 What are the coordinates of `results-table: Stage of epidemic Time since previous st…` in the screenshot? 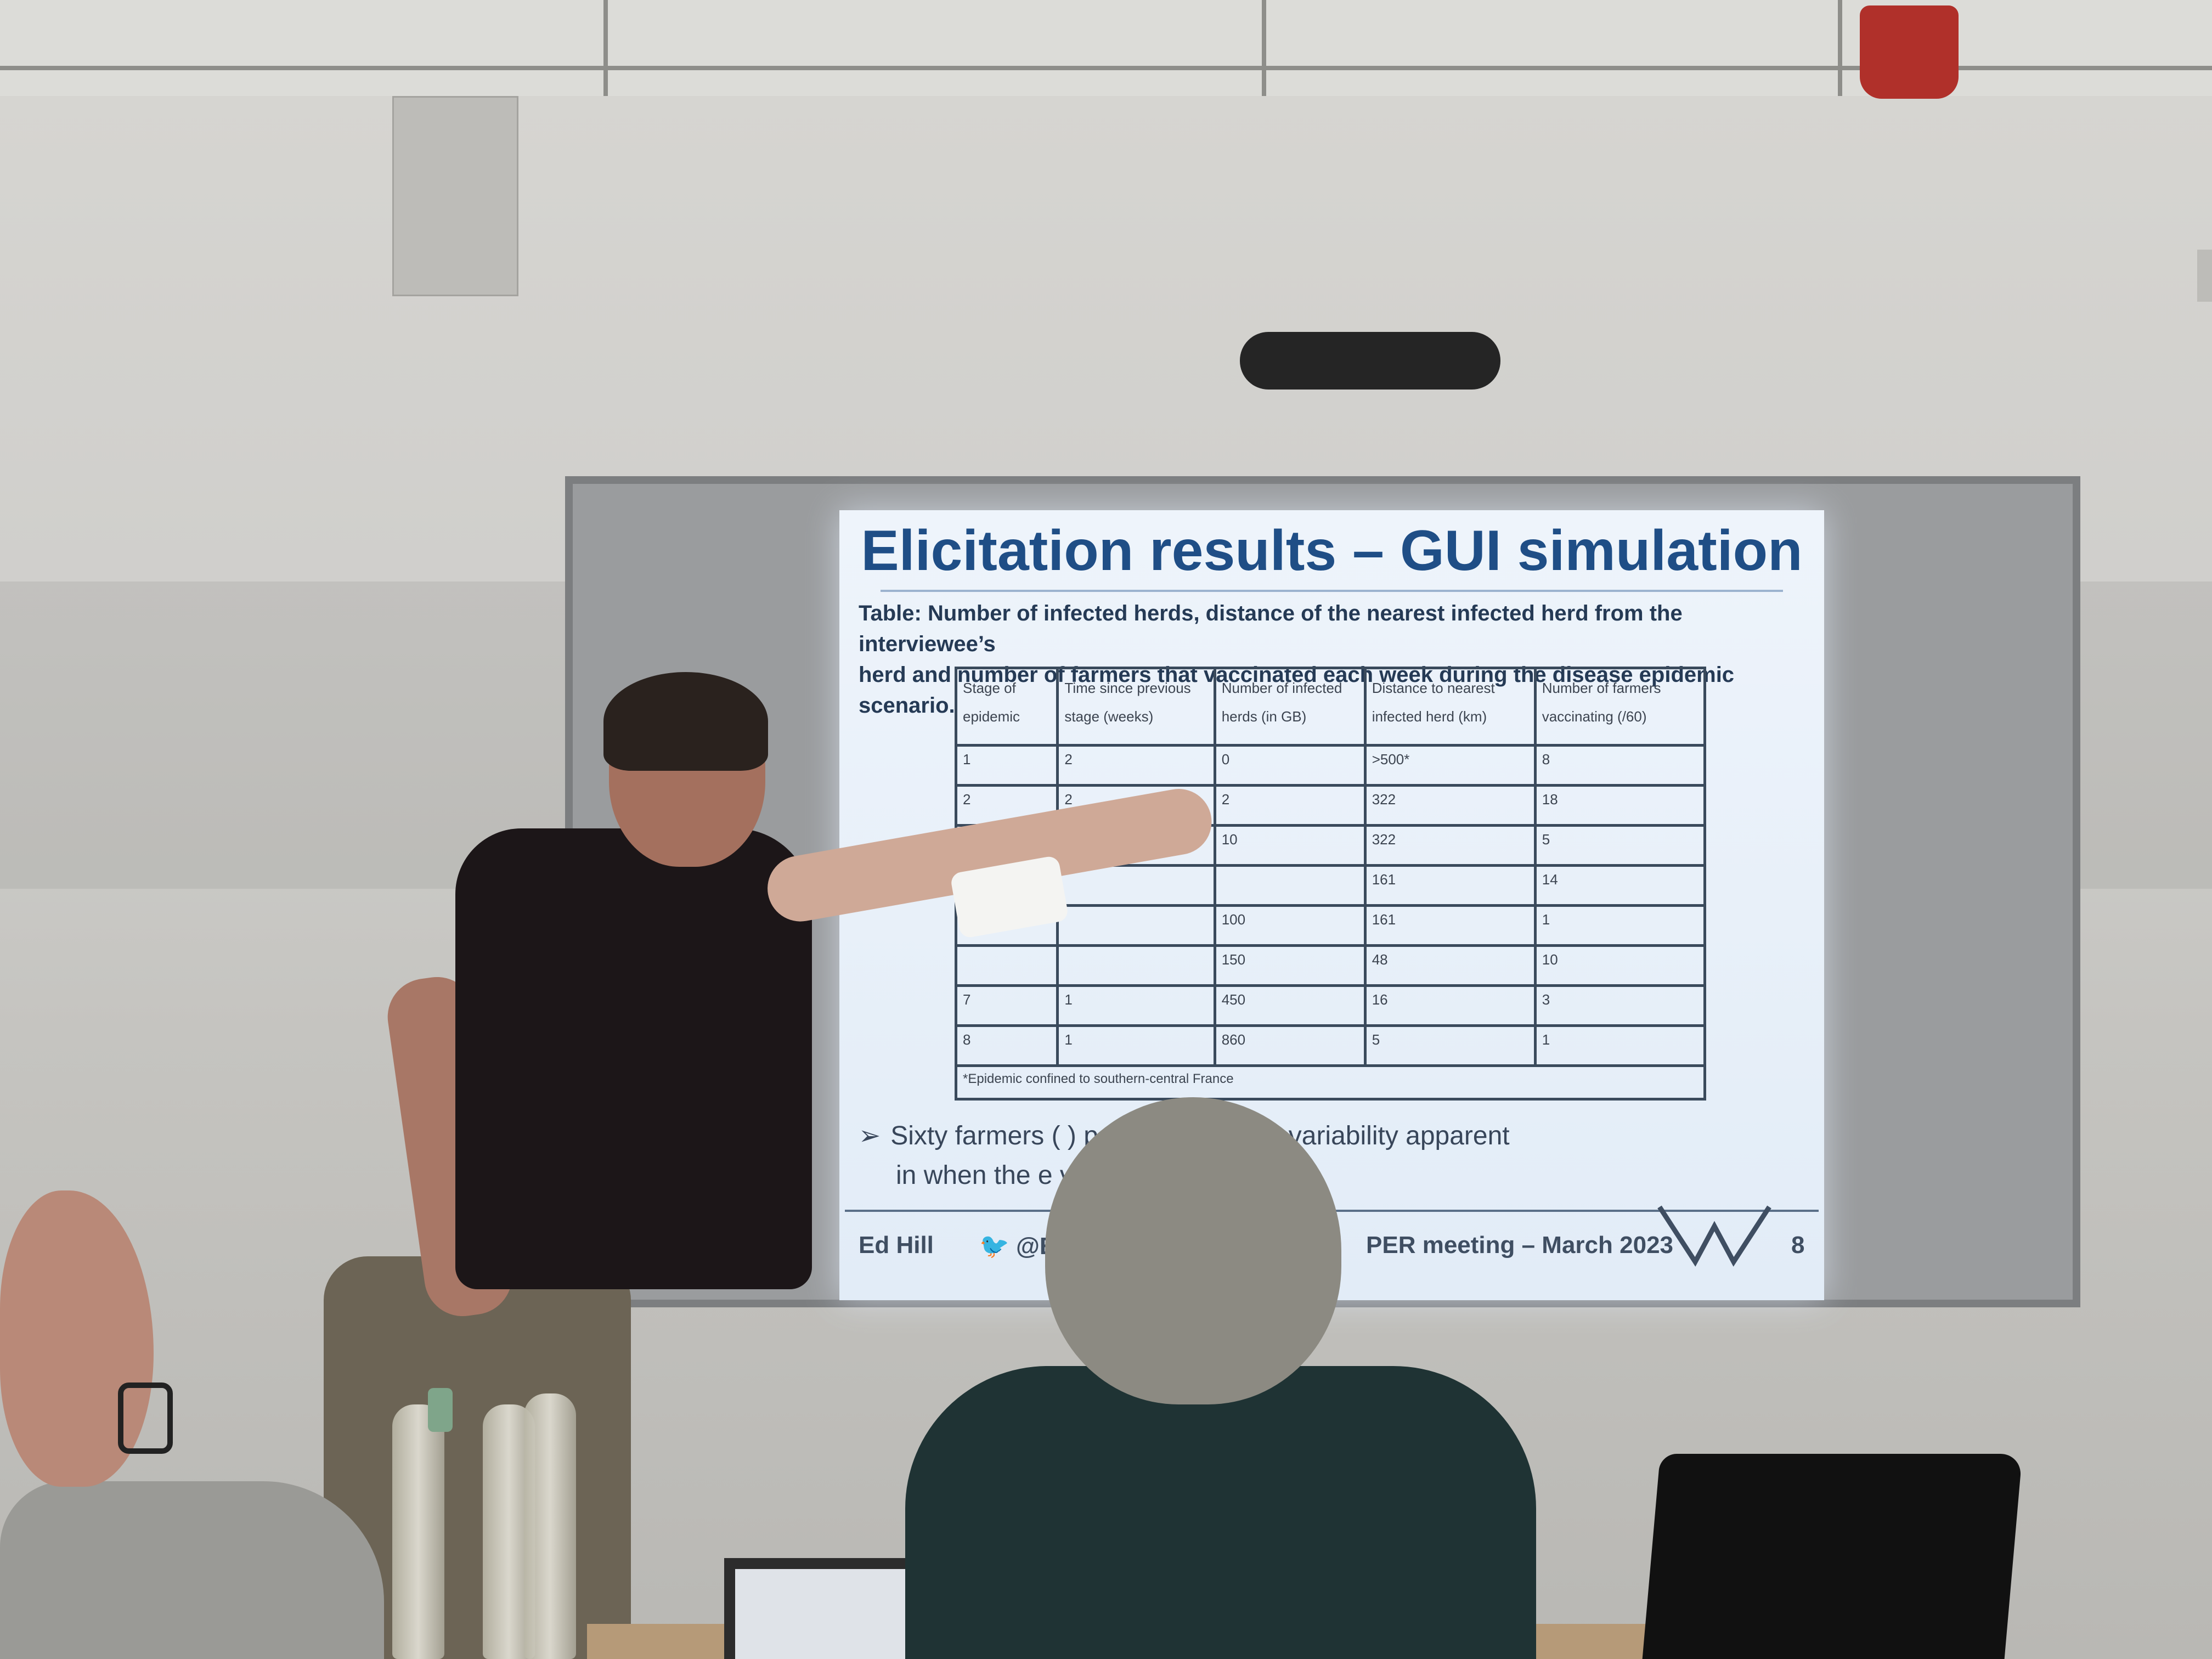 It's located at (1331, 884).